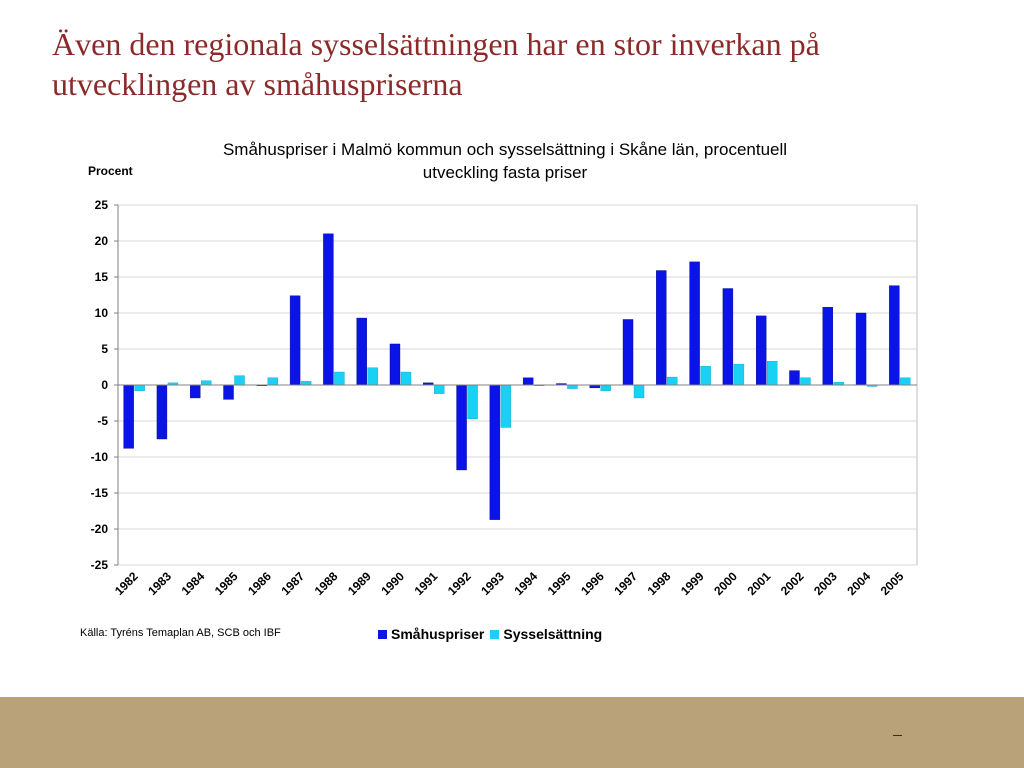  I want to click on y-tick-labels: 25 20 15 10 5 0 -5 -10 -15 -20 -25, so click(100, 385).